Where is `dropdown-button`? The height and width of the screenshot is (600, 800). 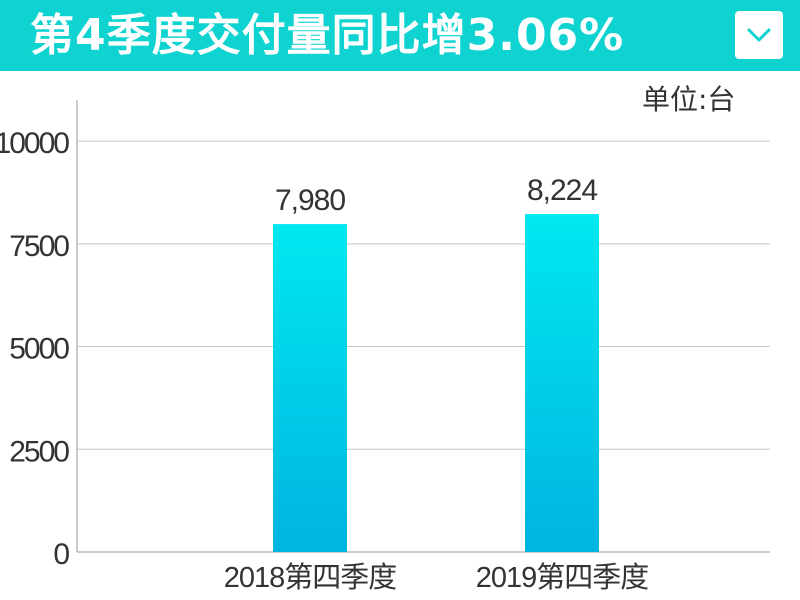 dropdown-button is located at coordinates (759, 35).